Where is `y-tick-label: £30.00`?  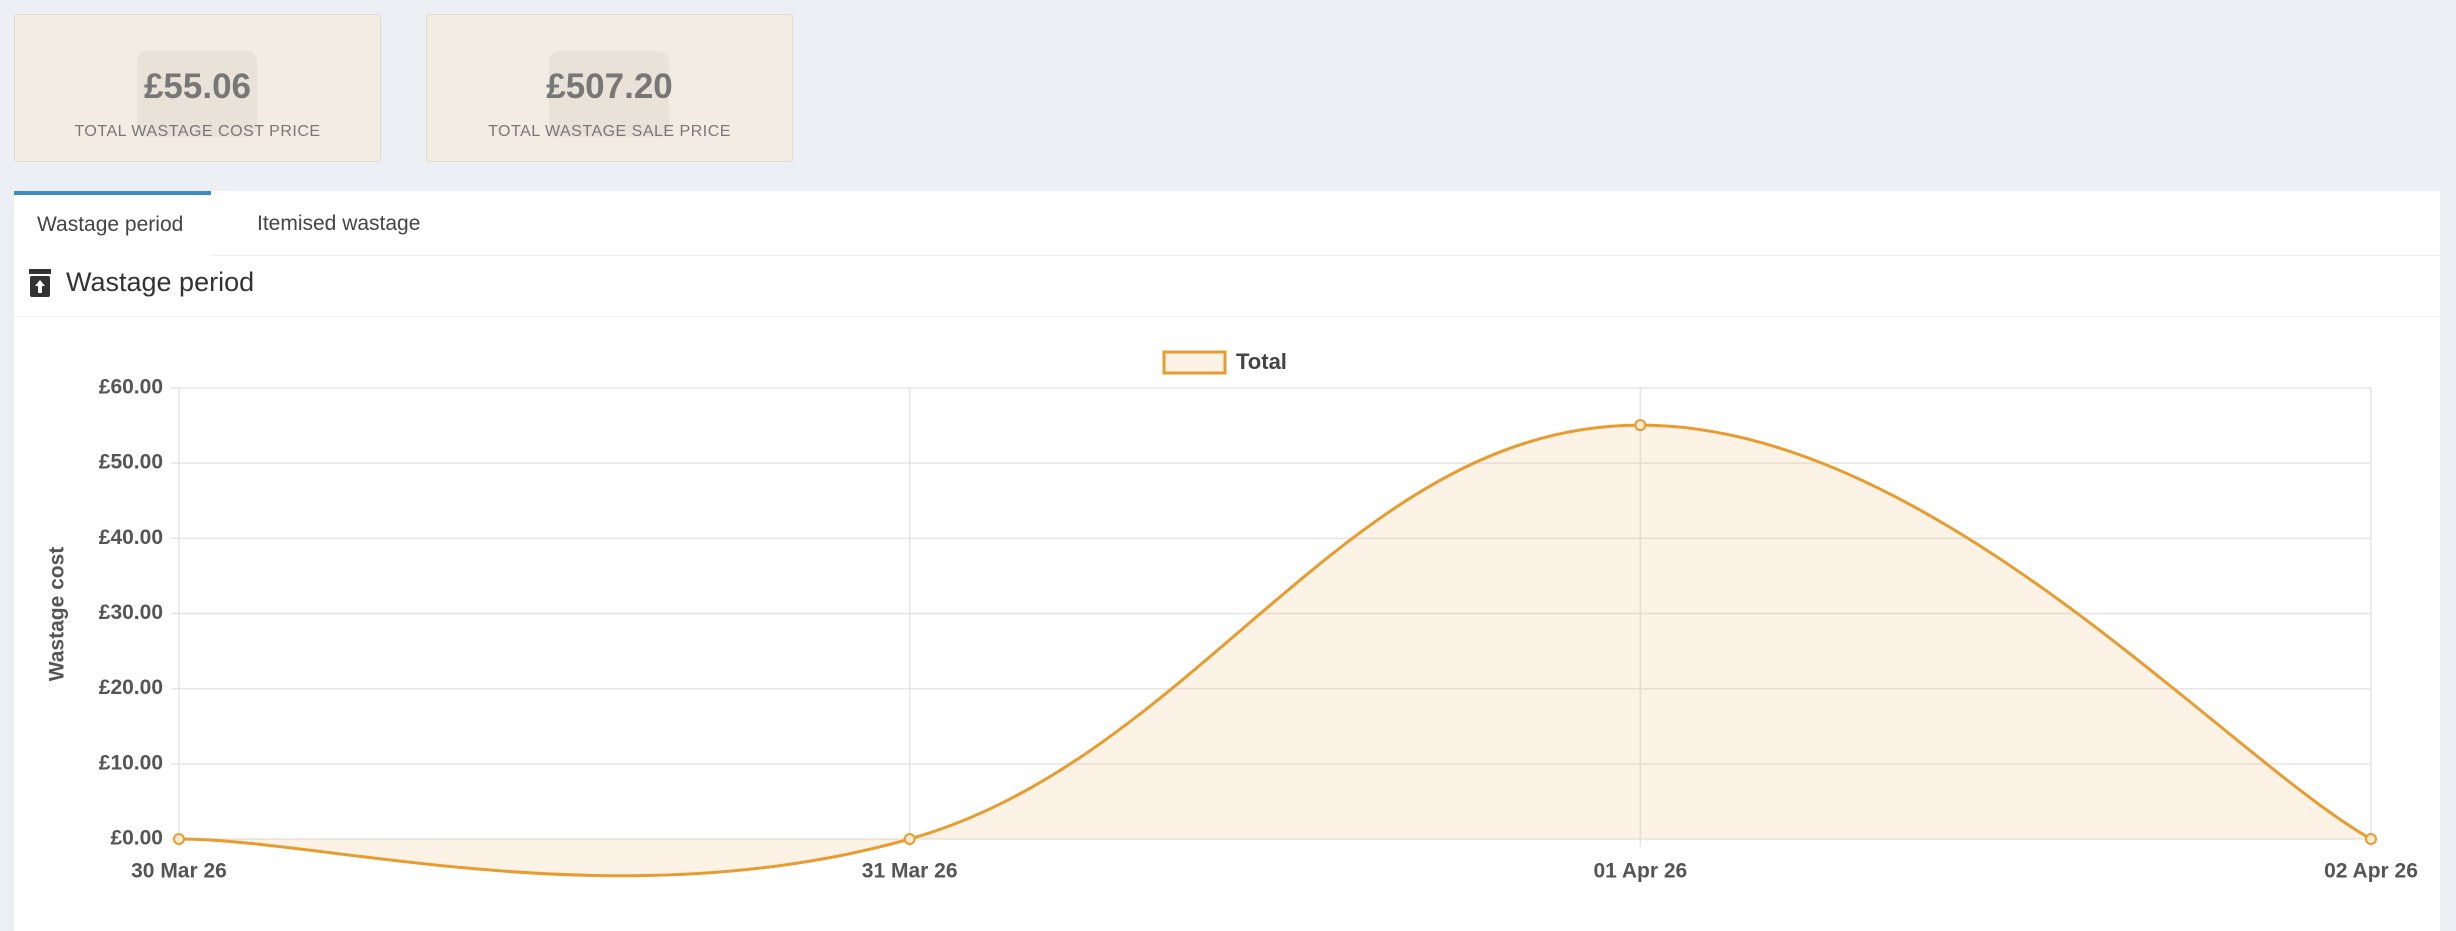 y-tick-label: £30.00 is located at coordinates (131, 612).